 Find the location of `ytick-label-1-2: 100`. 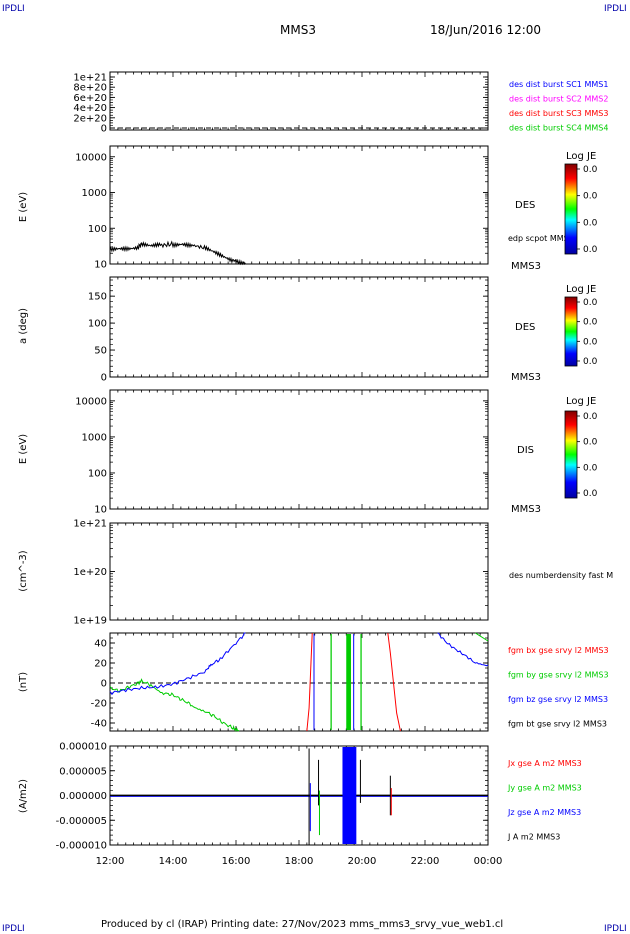

ytick-label-1-2: 100 is located at coordinates (97, 229).